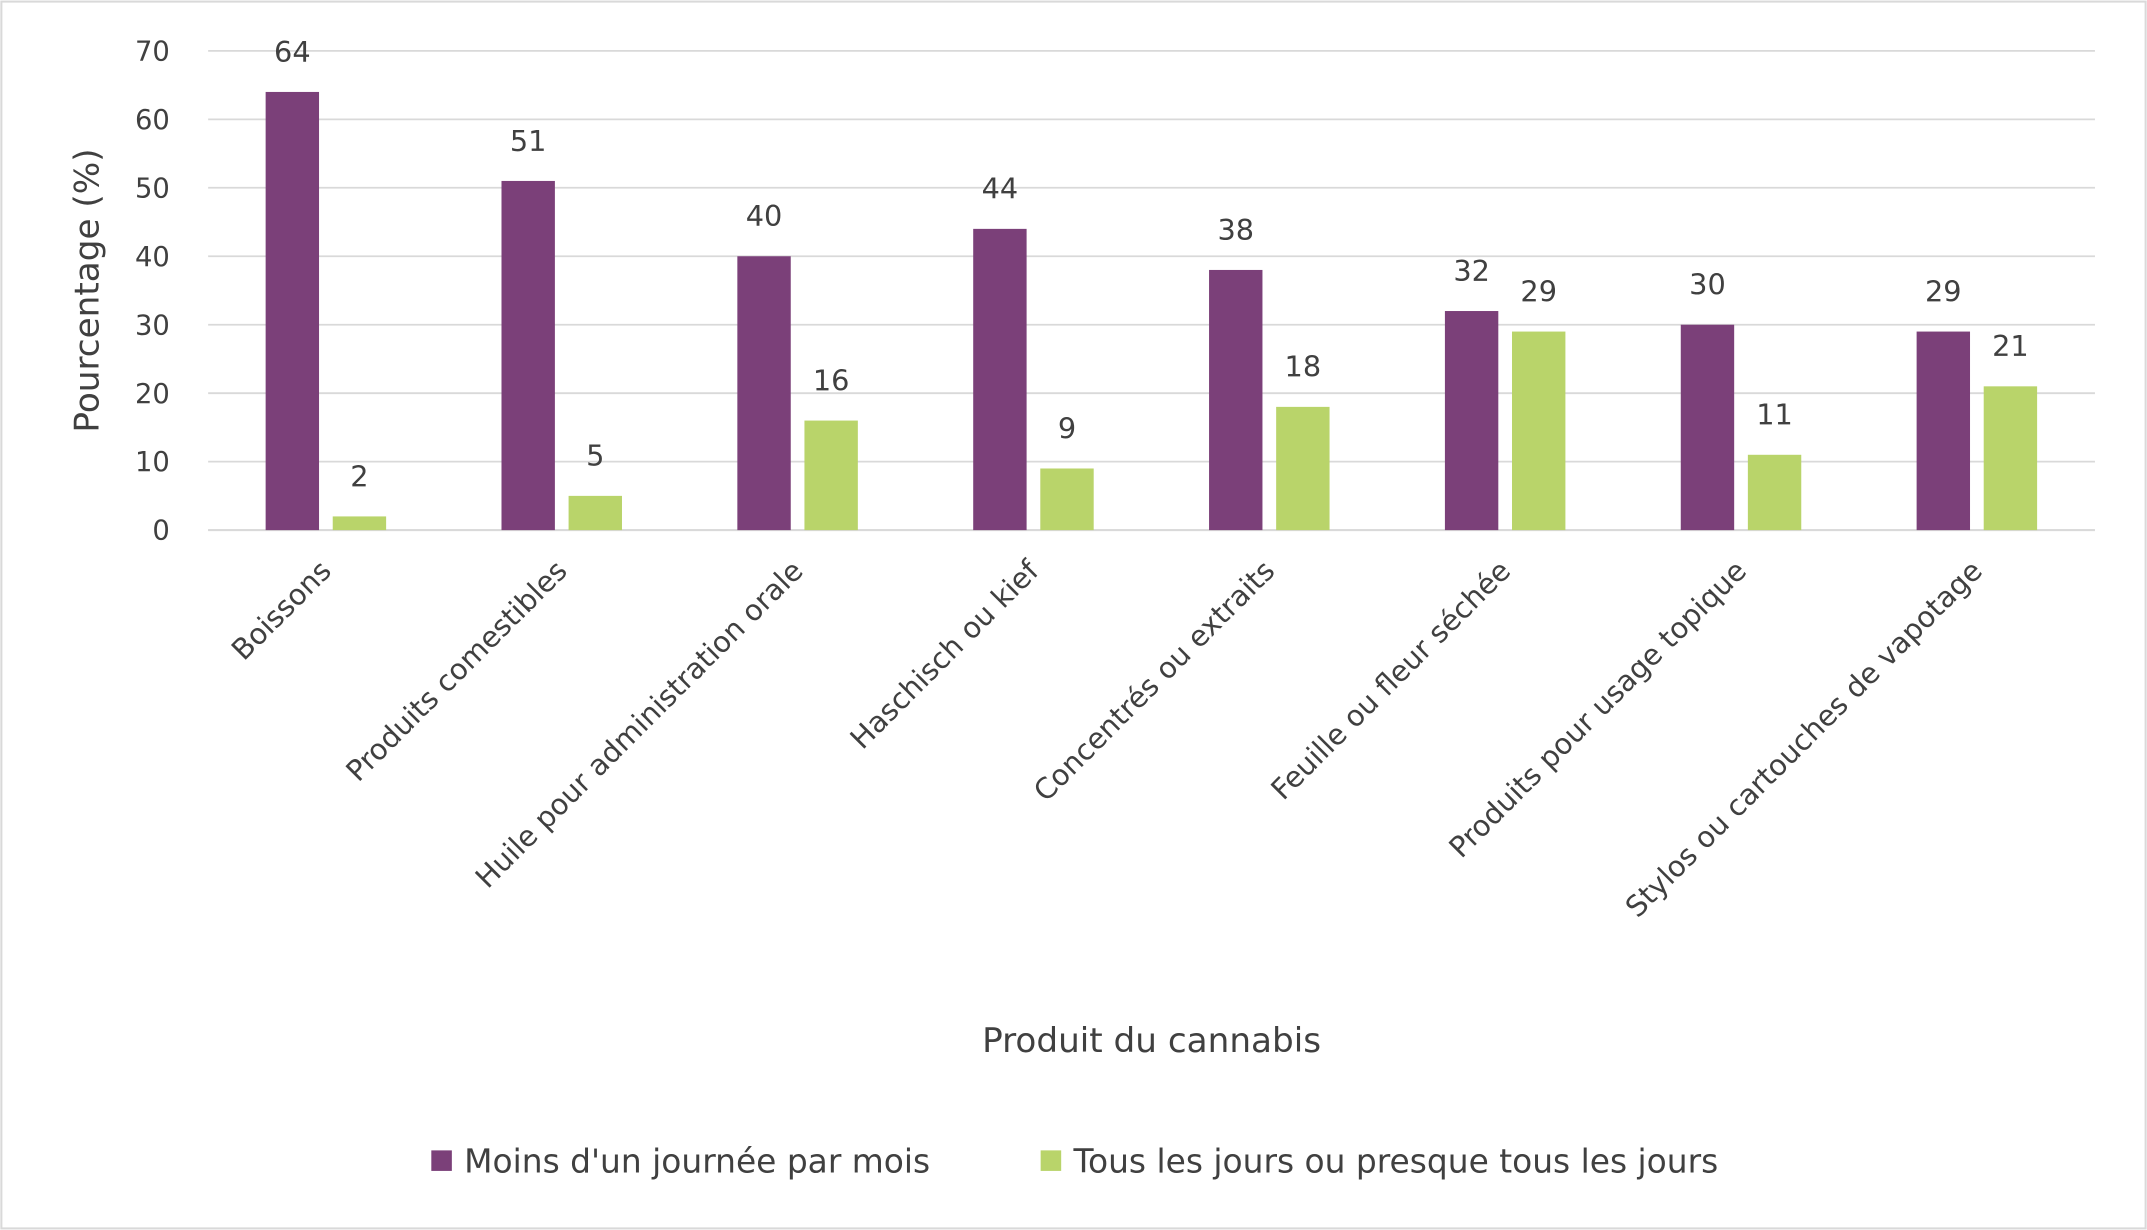  What do you see at coordinates (152, 257) in the screenshot?
I see `y-tick-label: 40` at bounding box center [152, 257].